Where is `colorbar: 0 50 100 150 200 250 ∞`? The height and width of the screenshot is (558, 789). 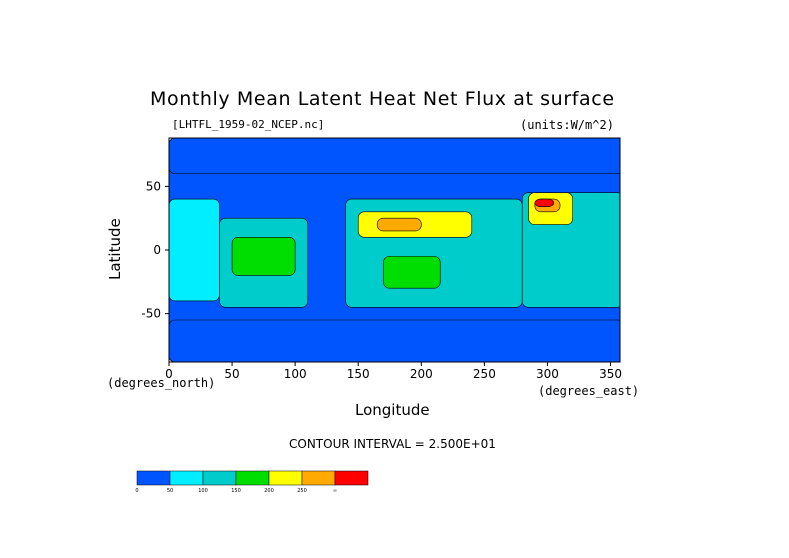
colorbar: 0 50 100 150 200 250 ∞ is located at coordinates (252, 482).